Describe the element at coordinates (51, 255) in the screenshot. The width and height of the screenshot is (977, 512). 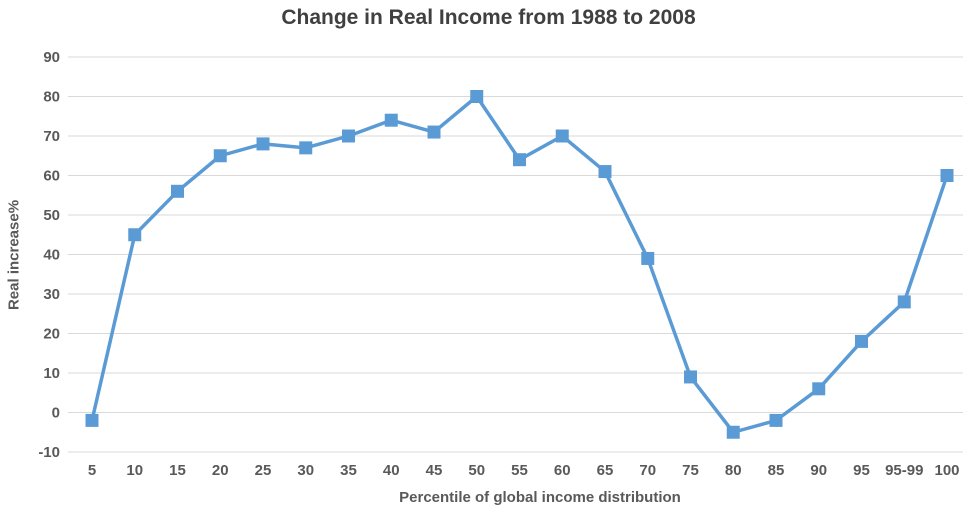
I see `y-tick-label: 40` at that location.